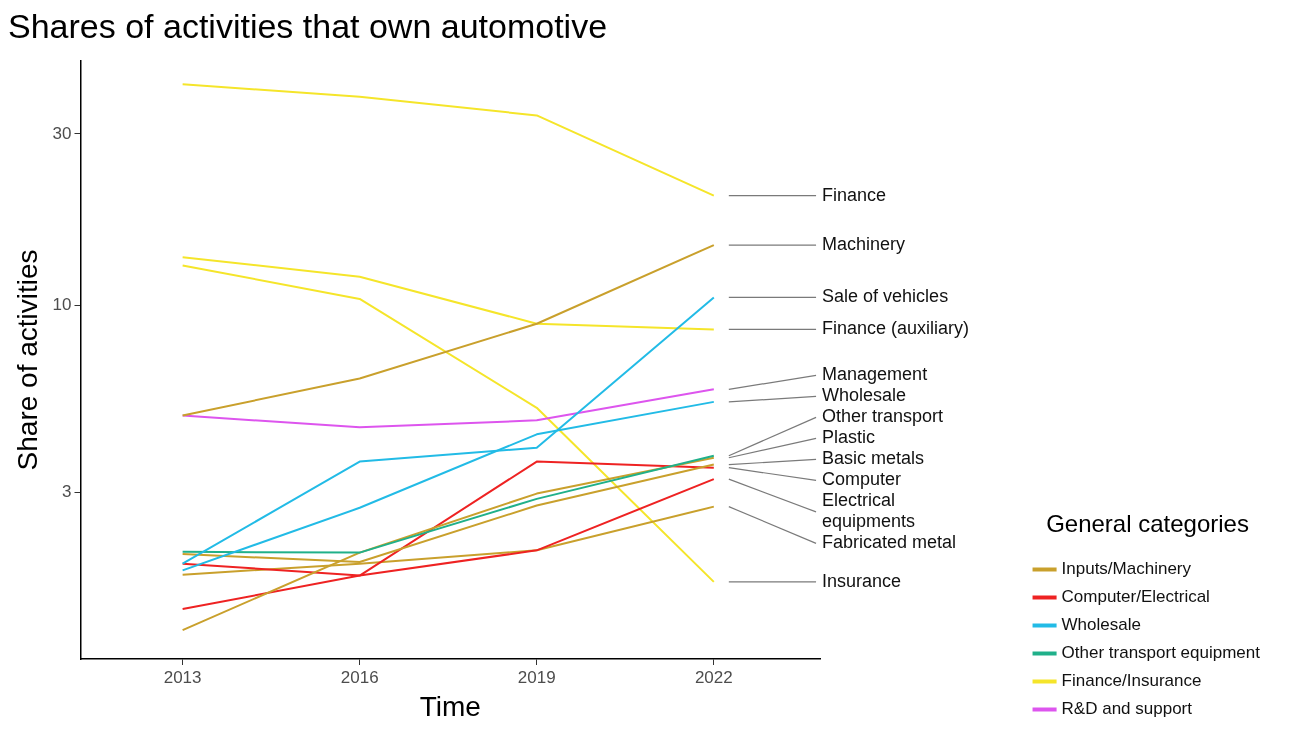 This screenshot has width=1290, height=733. Describe the element at coordinates (450, 706) in the screenshot. I see `x-axis-title: Time` at that location.